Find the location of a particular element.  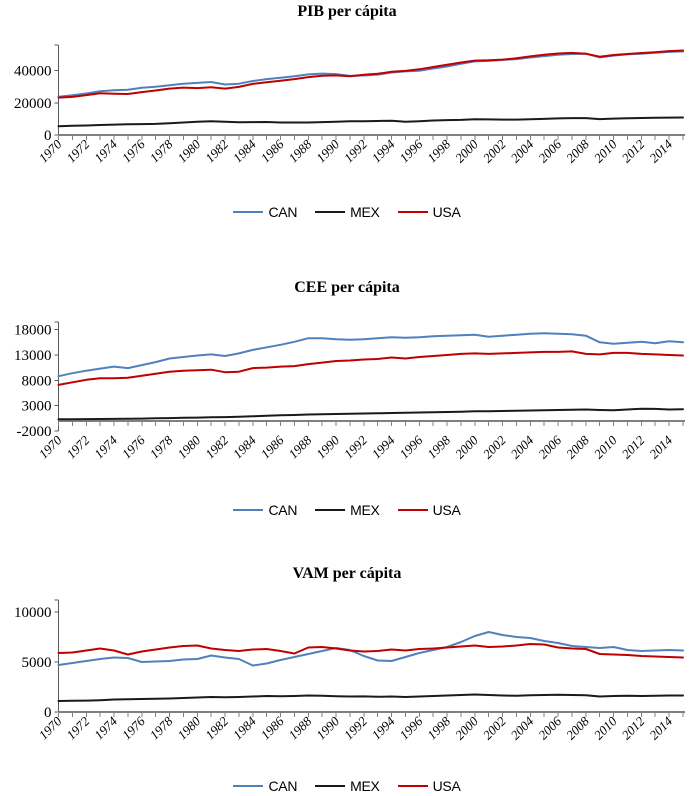

y-tick-label: 13000 is located at coordinates (33, 356).